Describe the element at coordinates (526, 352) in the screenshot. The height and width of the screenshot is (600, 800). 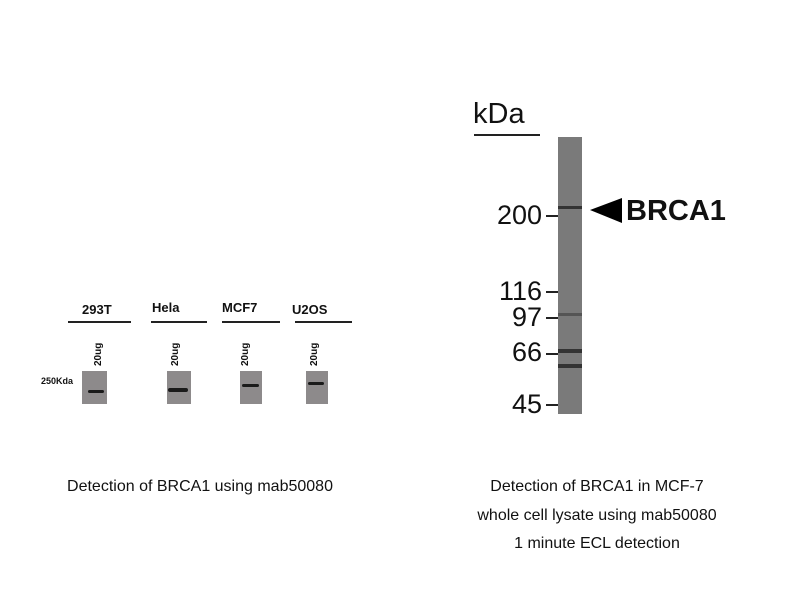
I see `marker-66: 66` at that location.